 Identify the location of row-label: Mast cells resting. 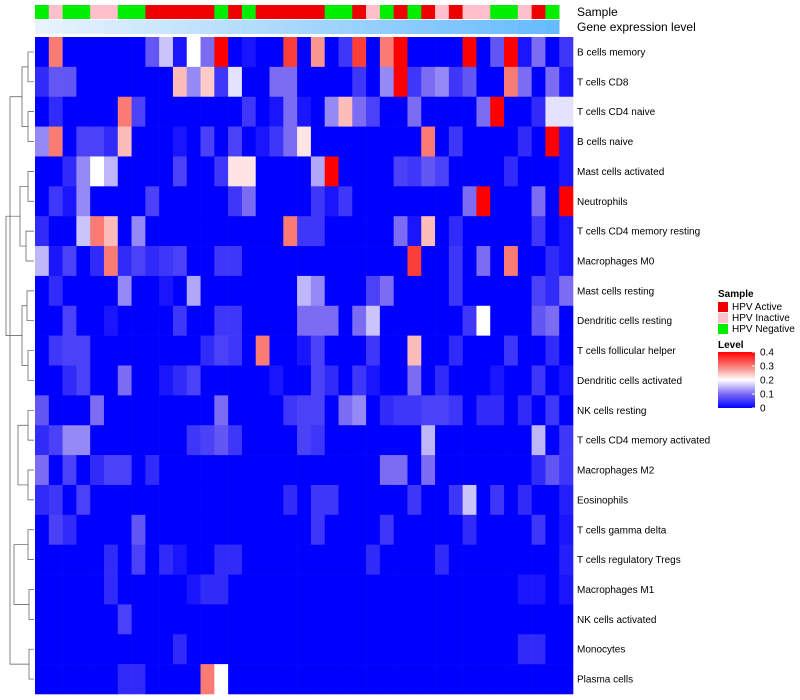
(615, 291).